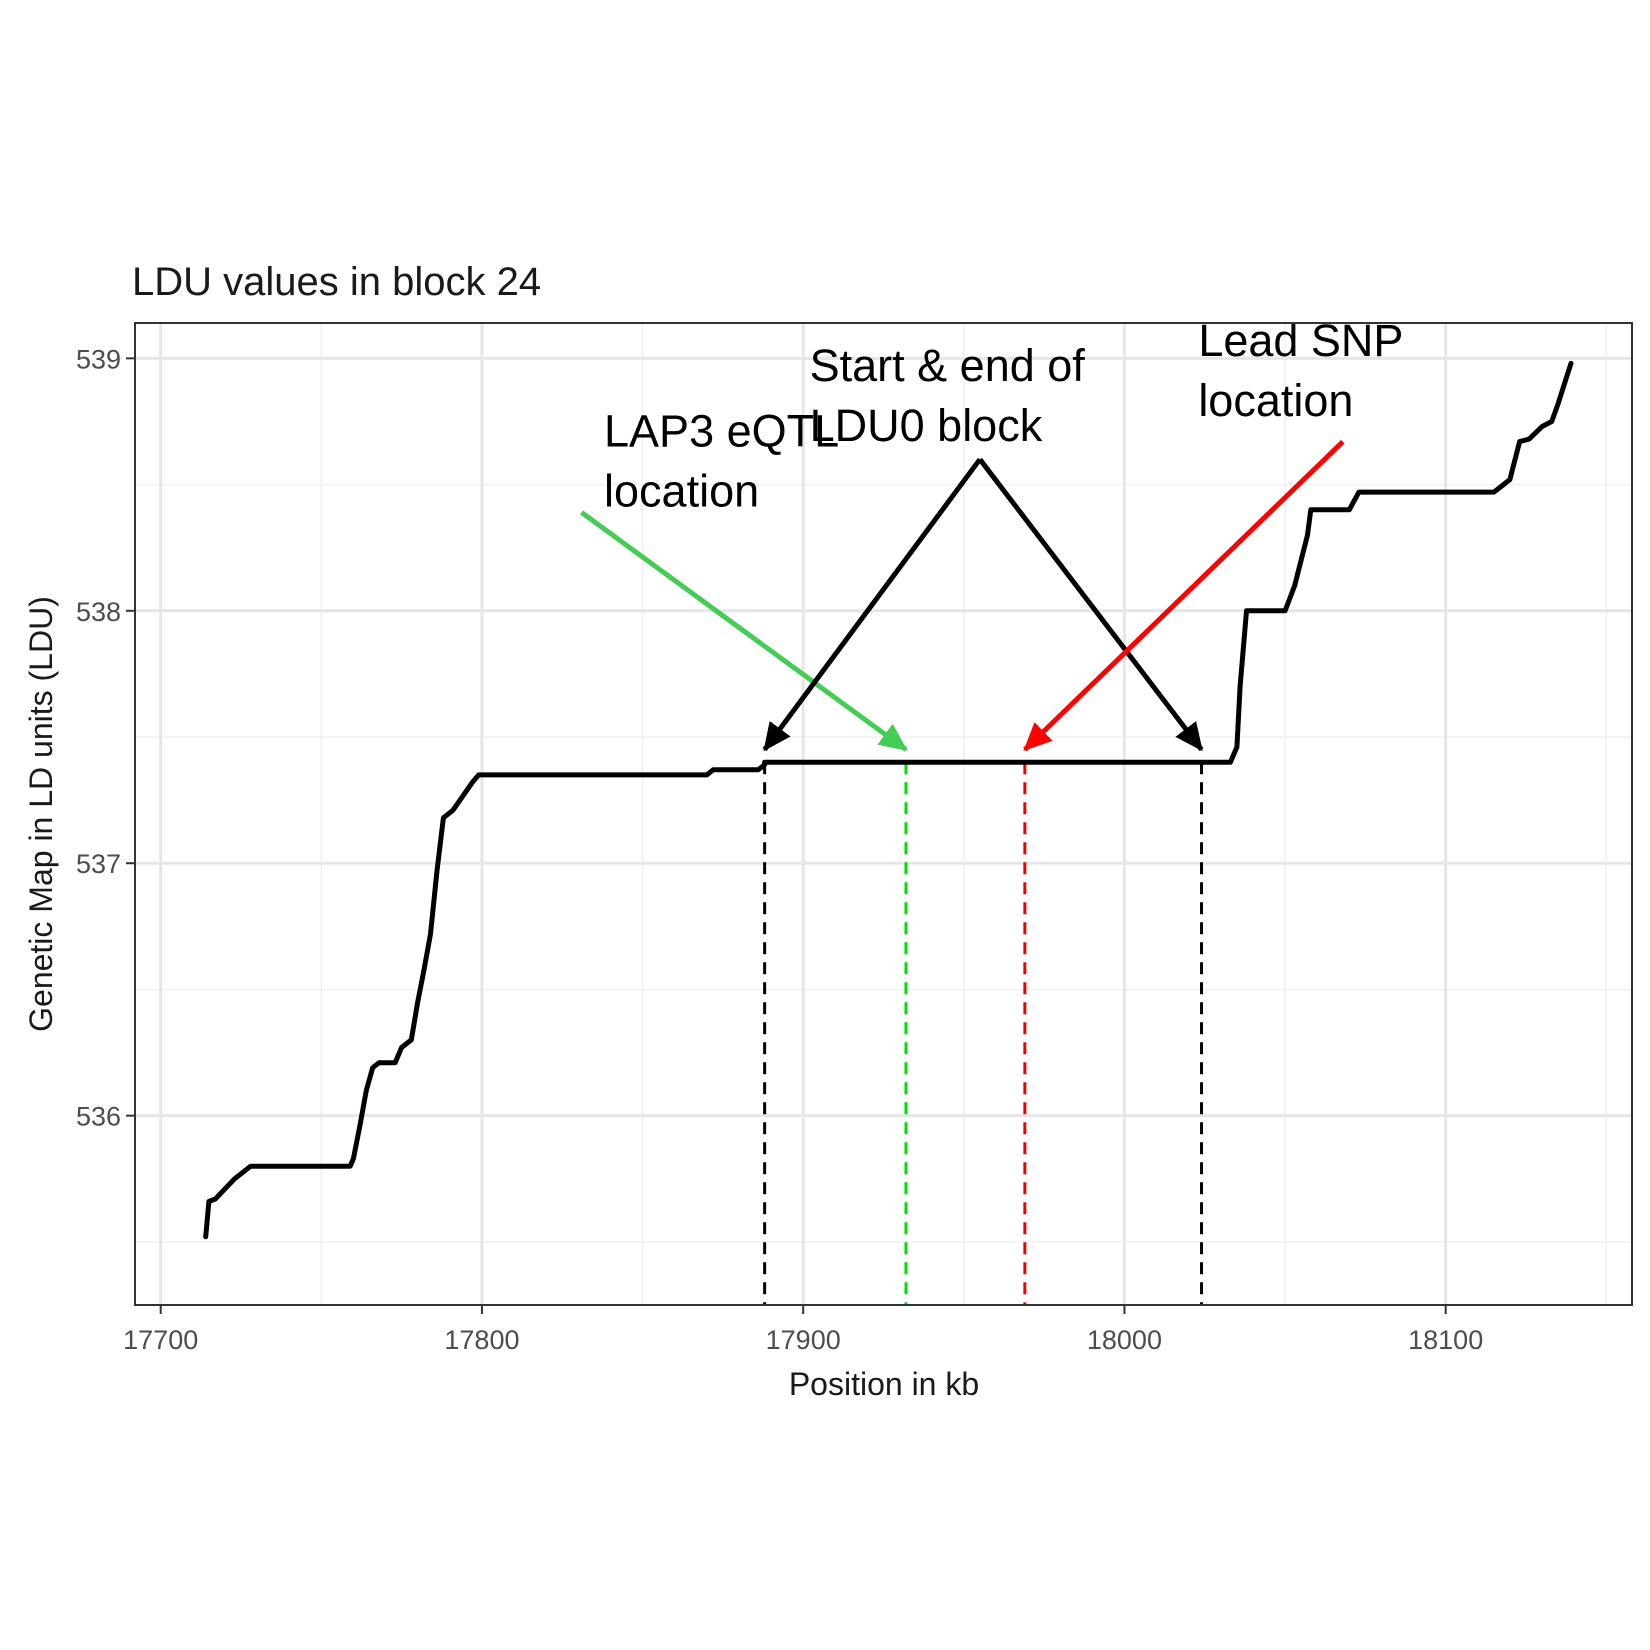 Image resolution: width=1650 pixels, height=1650 pixels. I want to click on annotation-arrows, so click(962, 595).